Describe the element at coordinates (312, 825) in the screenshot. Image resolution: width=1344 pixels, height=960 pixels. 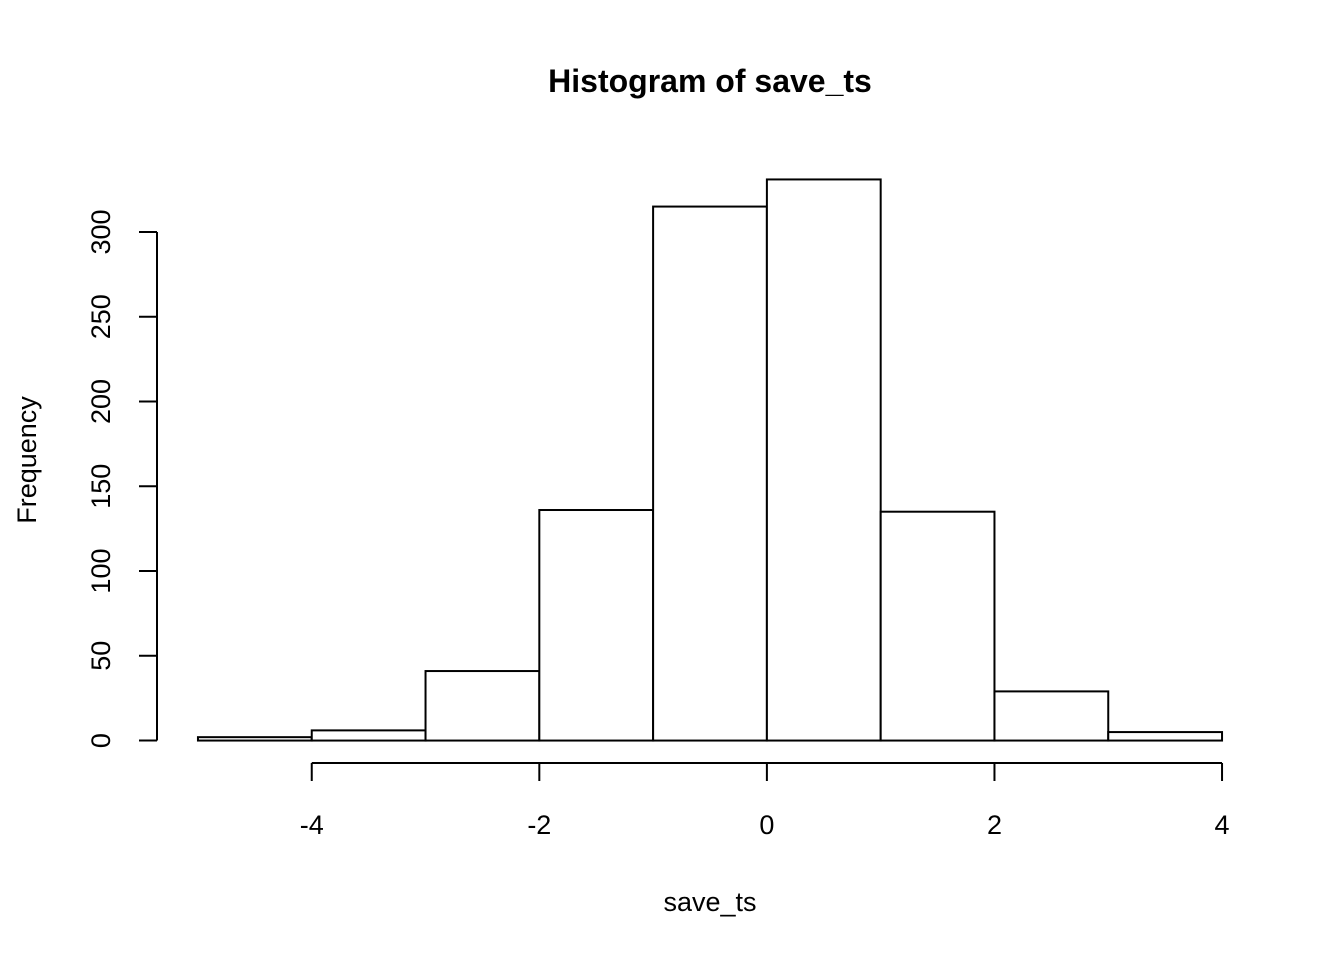
I see `x-tick-label: -4` at that location.